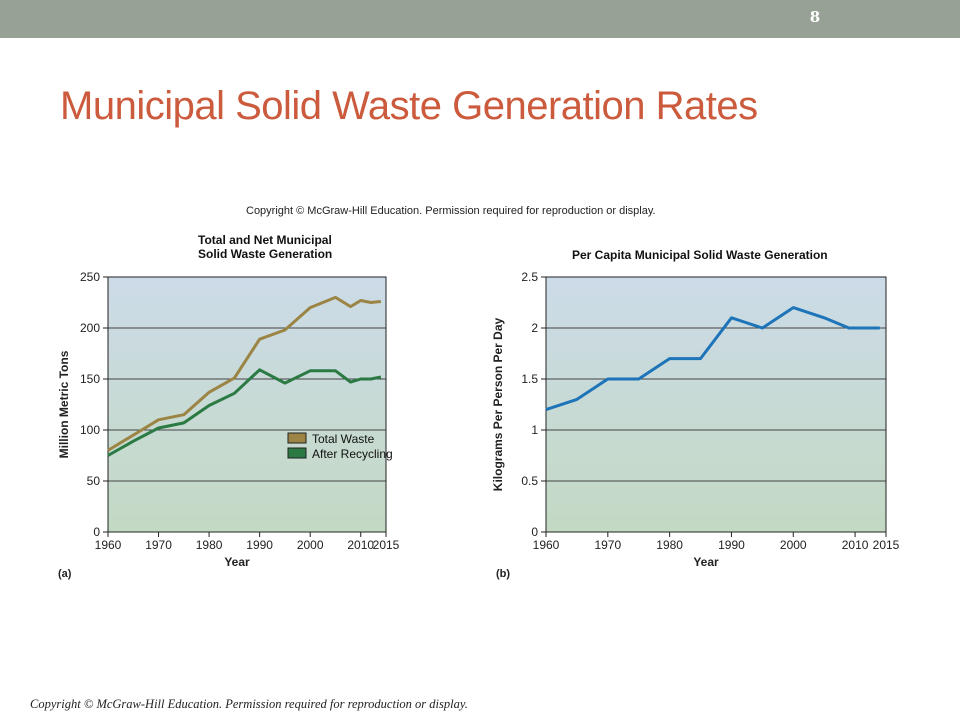  Describe the element at coordinates (90, 277) in the screenshot. I see `y-tick-label: 250` at that location.